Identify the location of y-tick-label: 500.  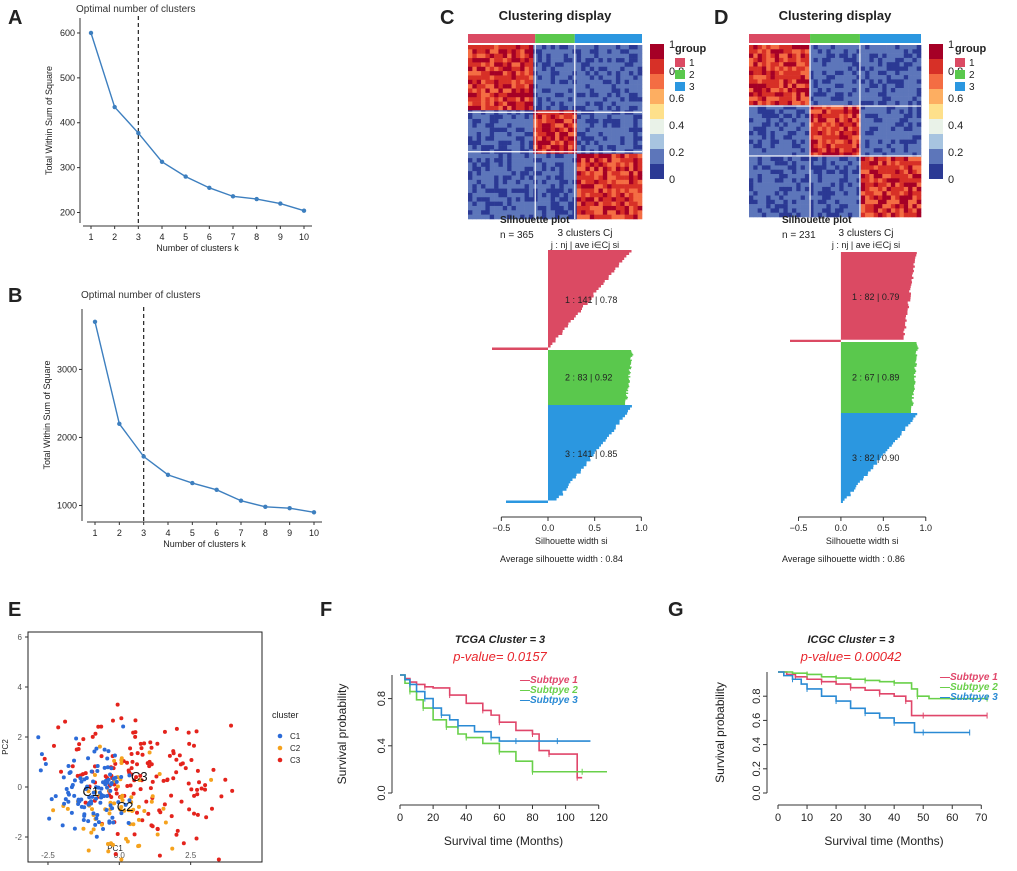
(67, 78).